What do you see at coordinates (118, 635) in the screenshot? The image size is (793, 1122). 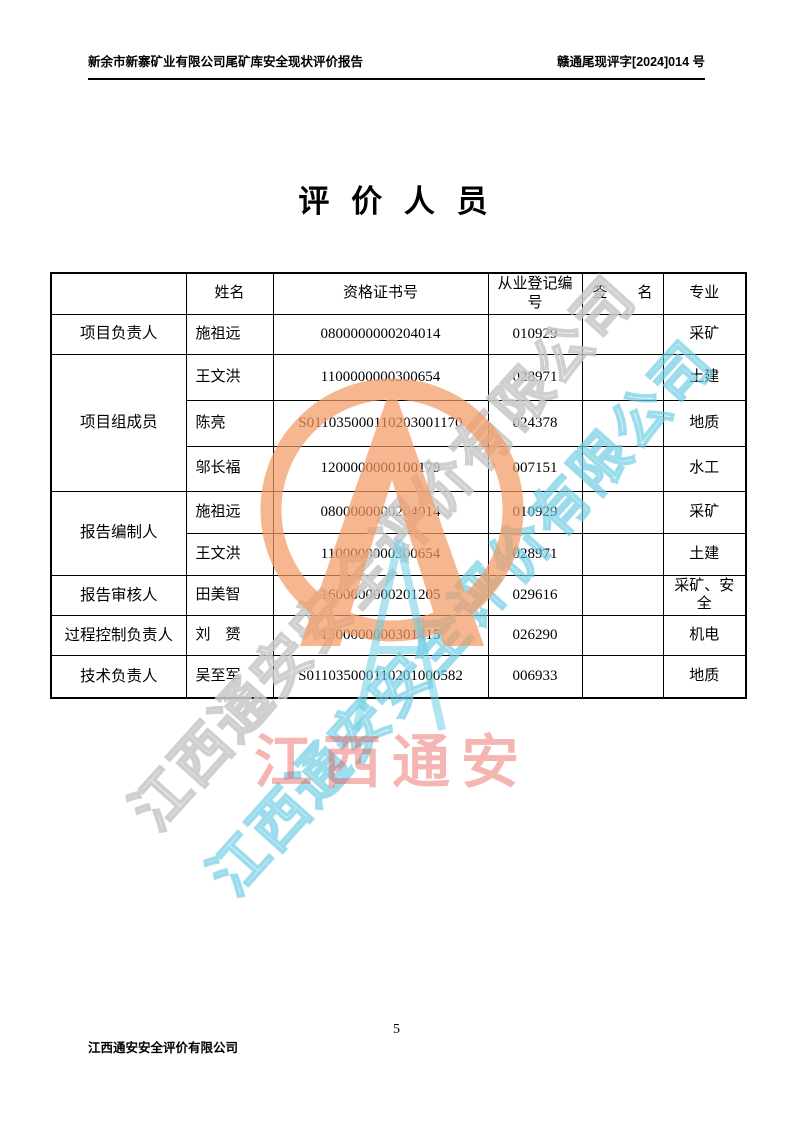 I see `role-cell: 过程控制负责人` at bounding box center [118, 635].